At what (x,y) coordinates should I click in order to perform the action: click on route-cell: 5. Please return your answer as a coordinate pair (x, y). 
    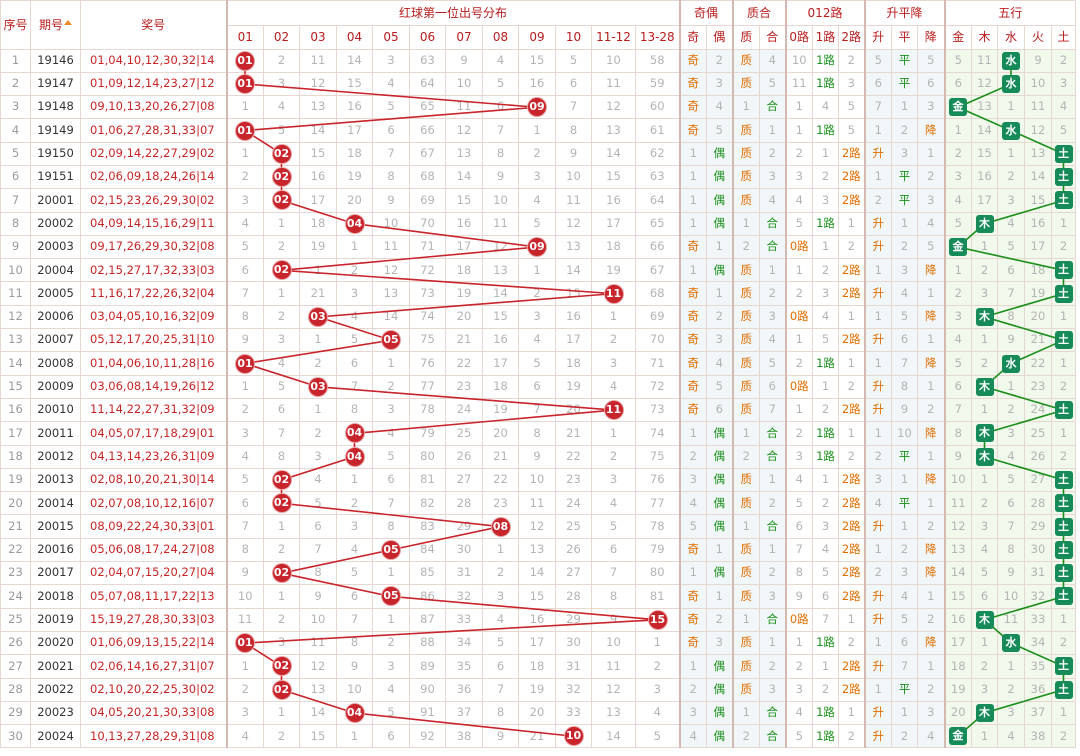
    Looking at the image, I should click on (798, 223).